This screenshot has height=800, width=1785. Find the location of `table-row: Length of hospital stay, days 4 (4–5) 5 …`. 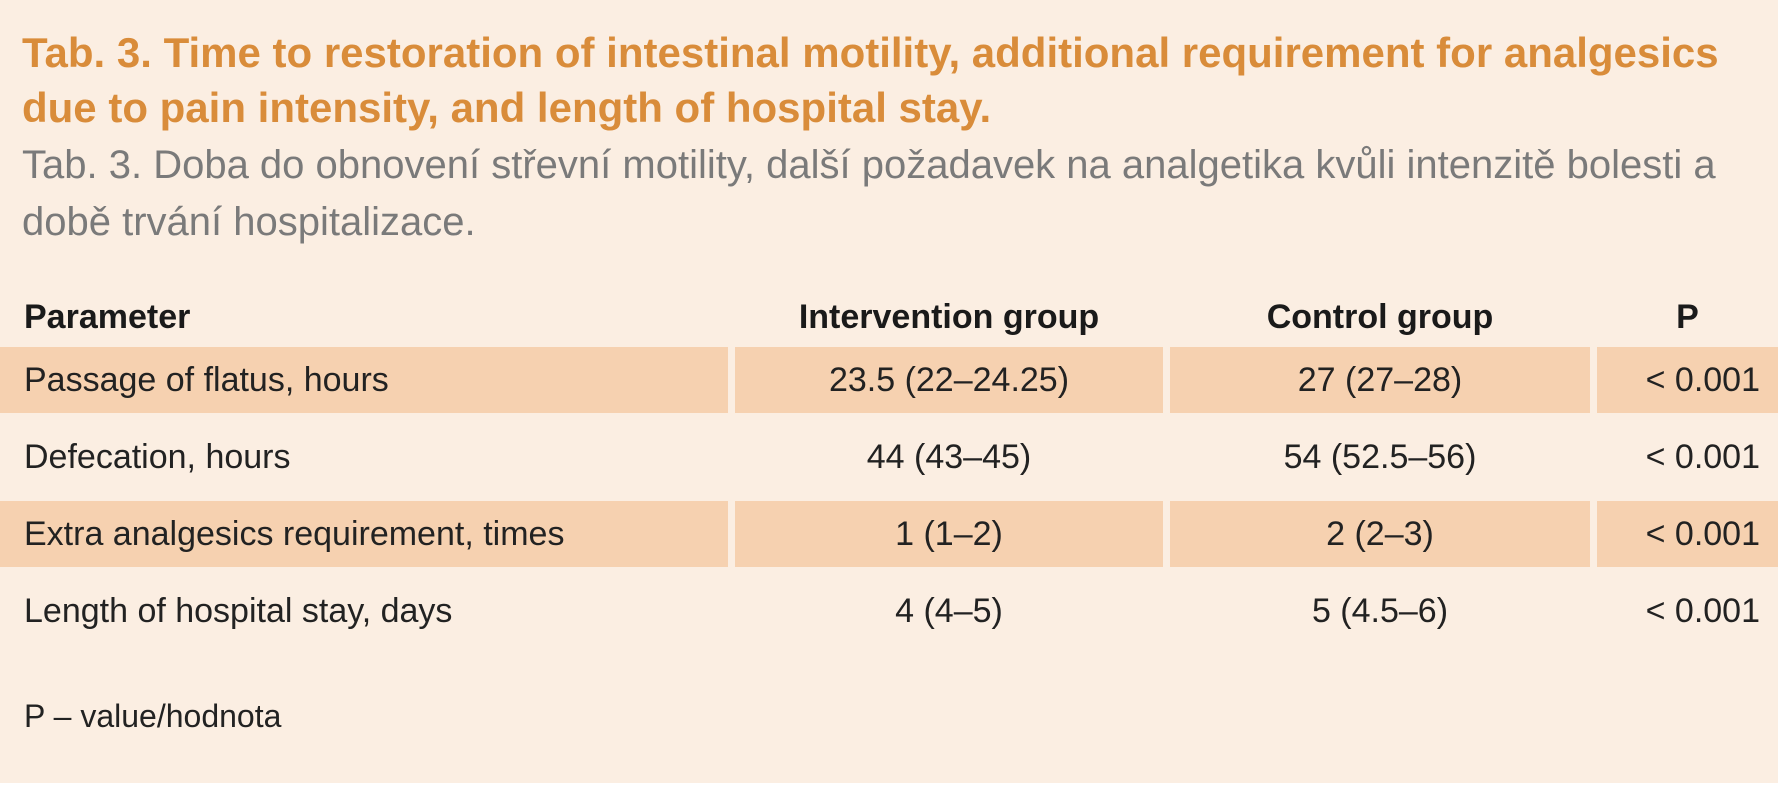

table-row: Length of hospital stay, days 4 (4–5) 5 … is located at coordinates (889, 611).